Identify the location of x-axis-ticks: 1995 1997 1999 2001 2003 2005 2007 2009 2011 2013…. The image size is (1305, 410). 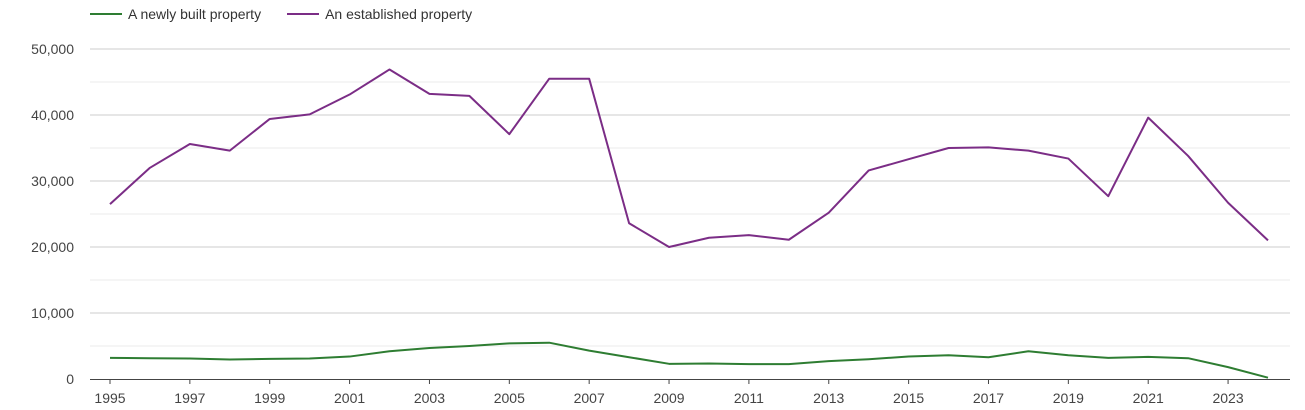
(669, 392).